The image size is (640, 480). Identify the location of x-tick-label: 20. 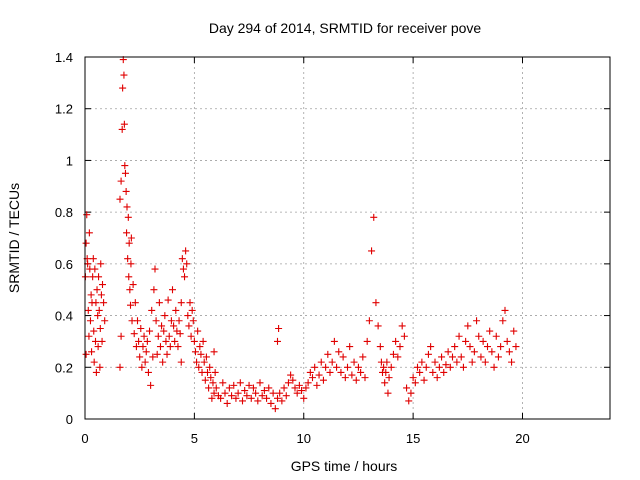
(522, 438).